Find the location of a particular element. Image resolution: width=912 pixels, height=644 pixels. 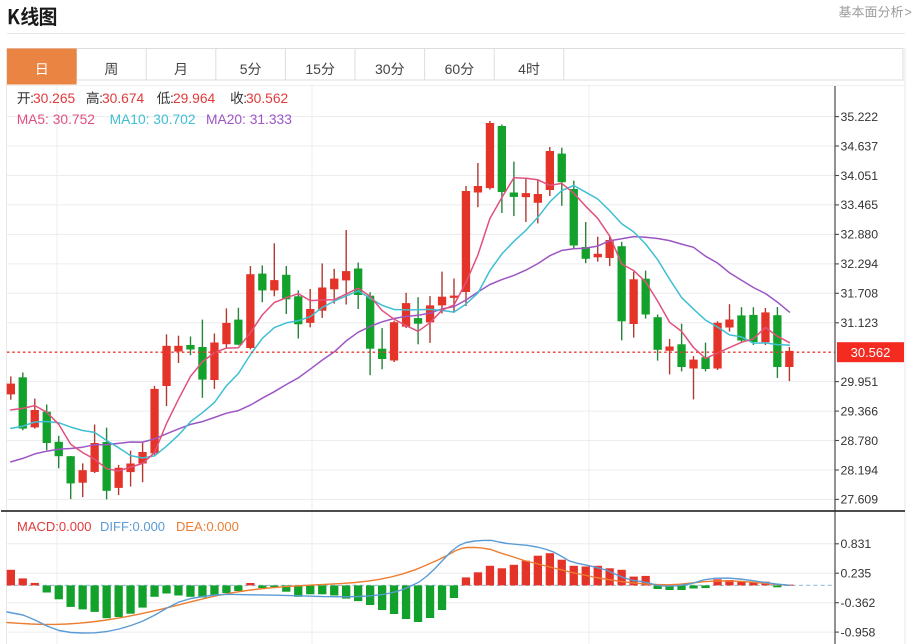

svg-text: DEA:0.000 is located at coordinates (207, 526).